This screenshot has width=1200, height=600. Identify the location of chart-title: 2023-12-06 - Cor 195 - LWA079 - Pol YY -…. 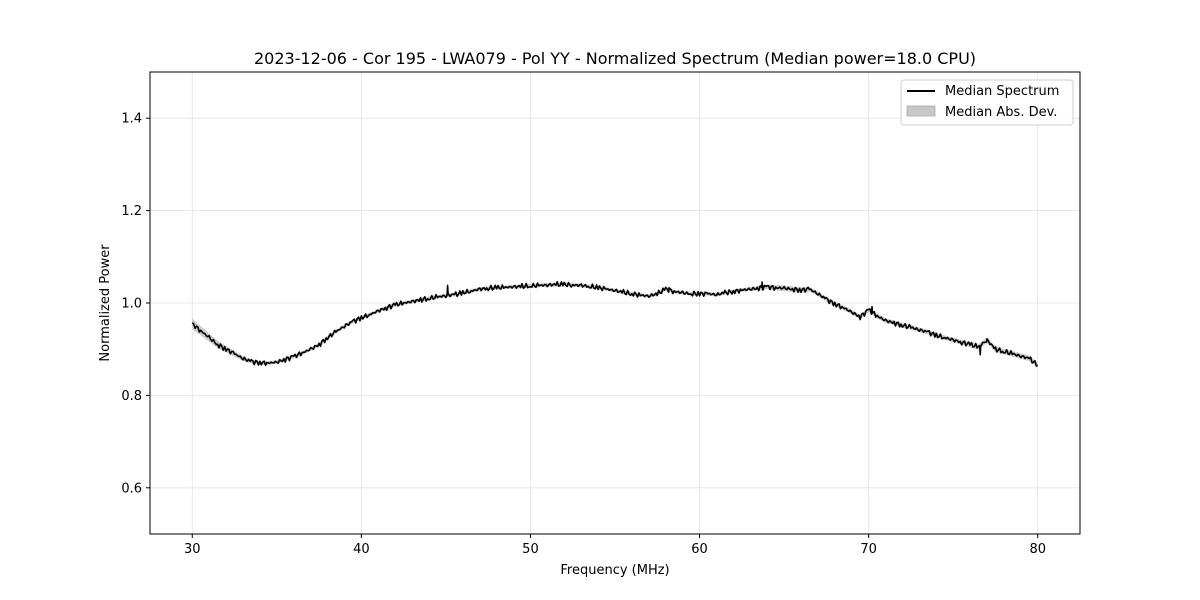
(615, 58).